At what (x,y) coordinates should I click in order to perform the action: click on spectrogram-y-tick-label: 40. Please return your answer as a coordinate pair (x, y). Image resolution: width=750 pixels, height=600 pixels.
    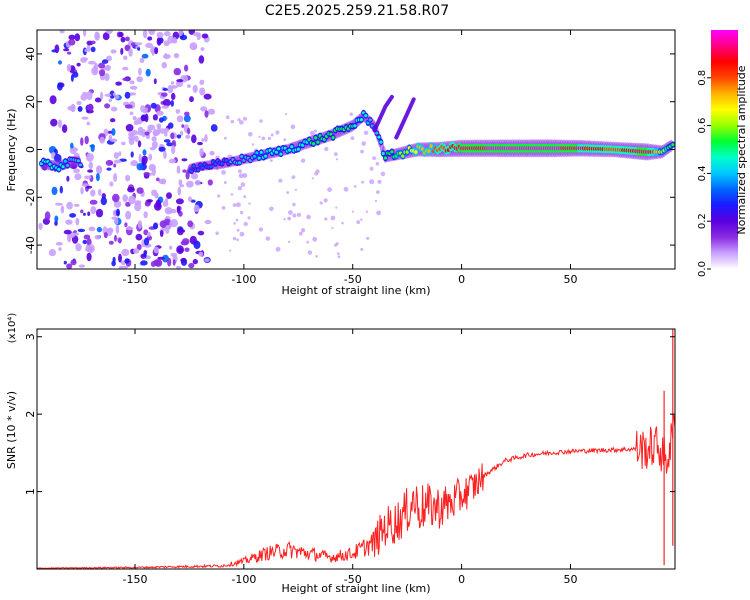
    Looking at the image, I should click on (30, 54).